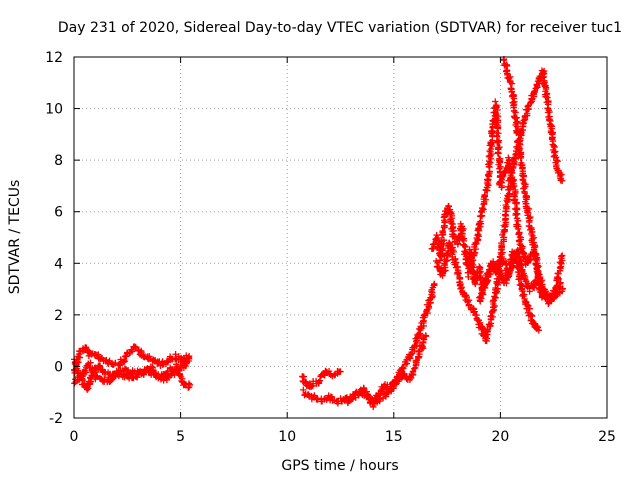 The height and width of the screenshot is (480, 640). I want to click on series-track-e, so click(325, 396).